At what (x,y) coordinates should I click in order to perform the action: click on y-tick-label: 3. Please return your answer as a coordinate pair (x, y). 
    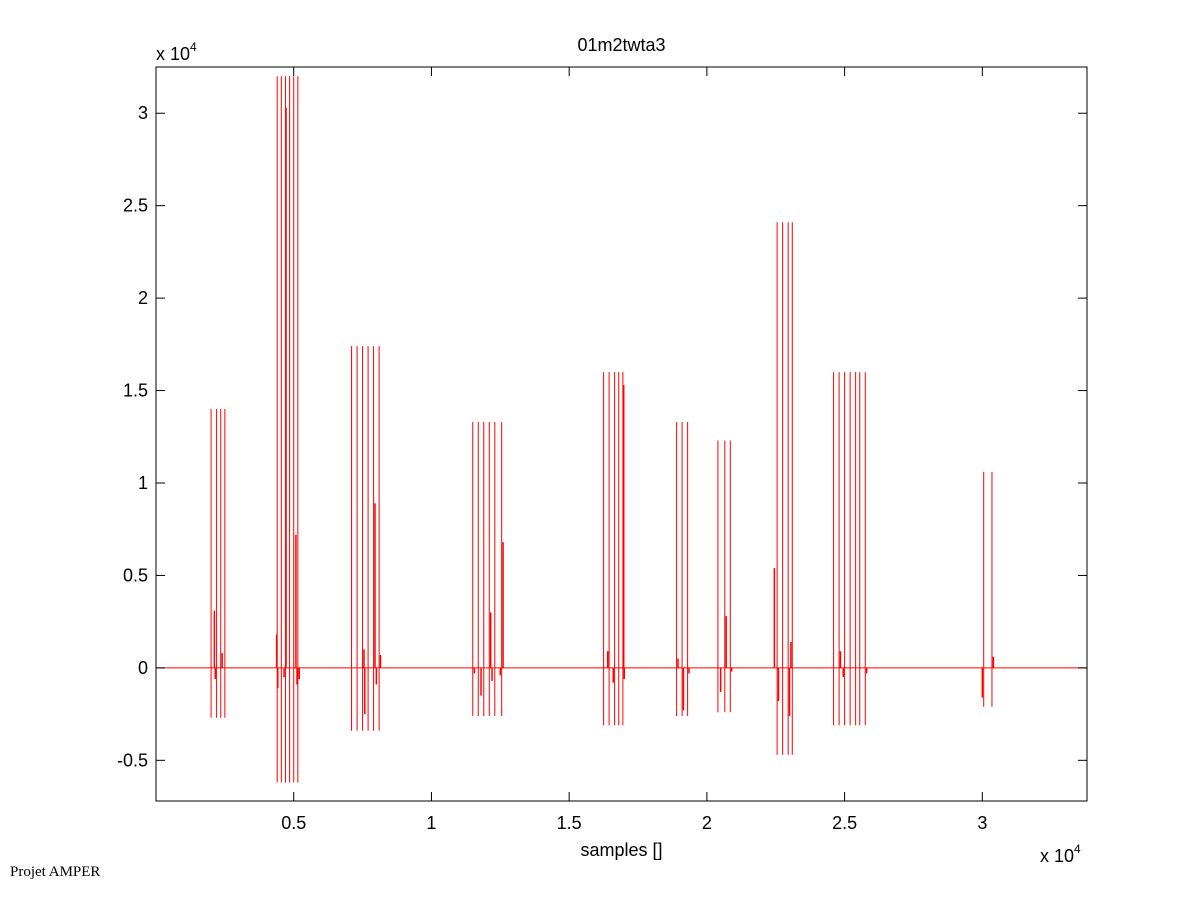
    Looking at the image, I should click on (143, 113).